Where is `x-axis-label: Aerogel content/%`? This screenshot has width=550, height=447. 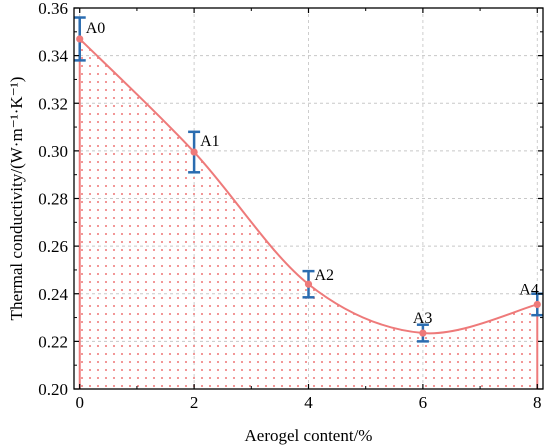 x-axis-label: Aerogel content/% is located at coordinates (309, 435).